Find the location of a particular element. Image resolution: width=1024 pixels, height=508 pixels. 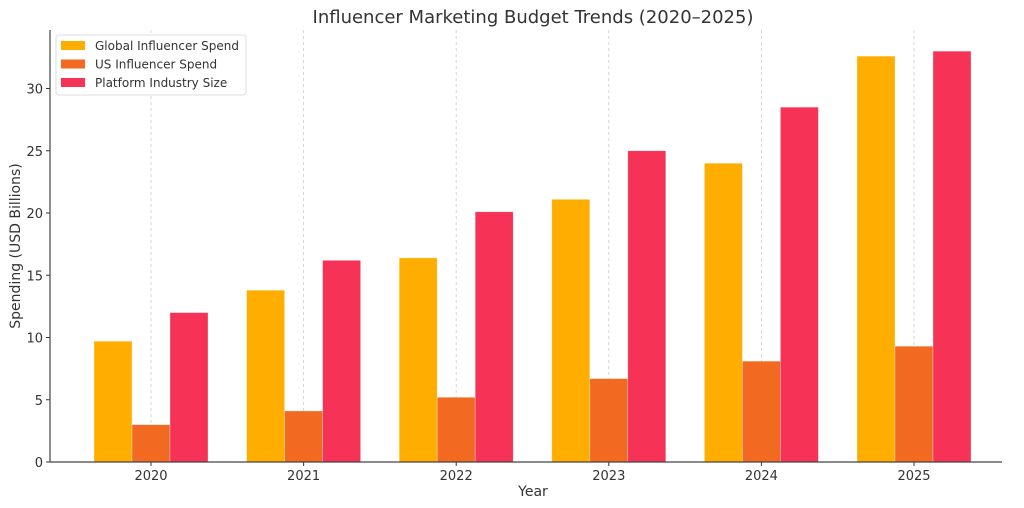

y-tick-label: 15 is located at coordinates (34, 276).